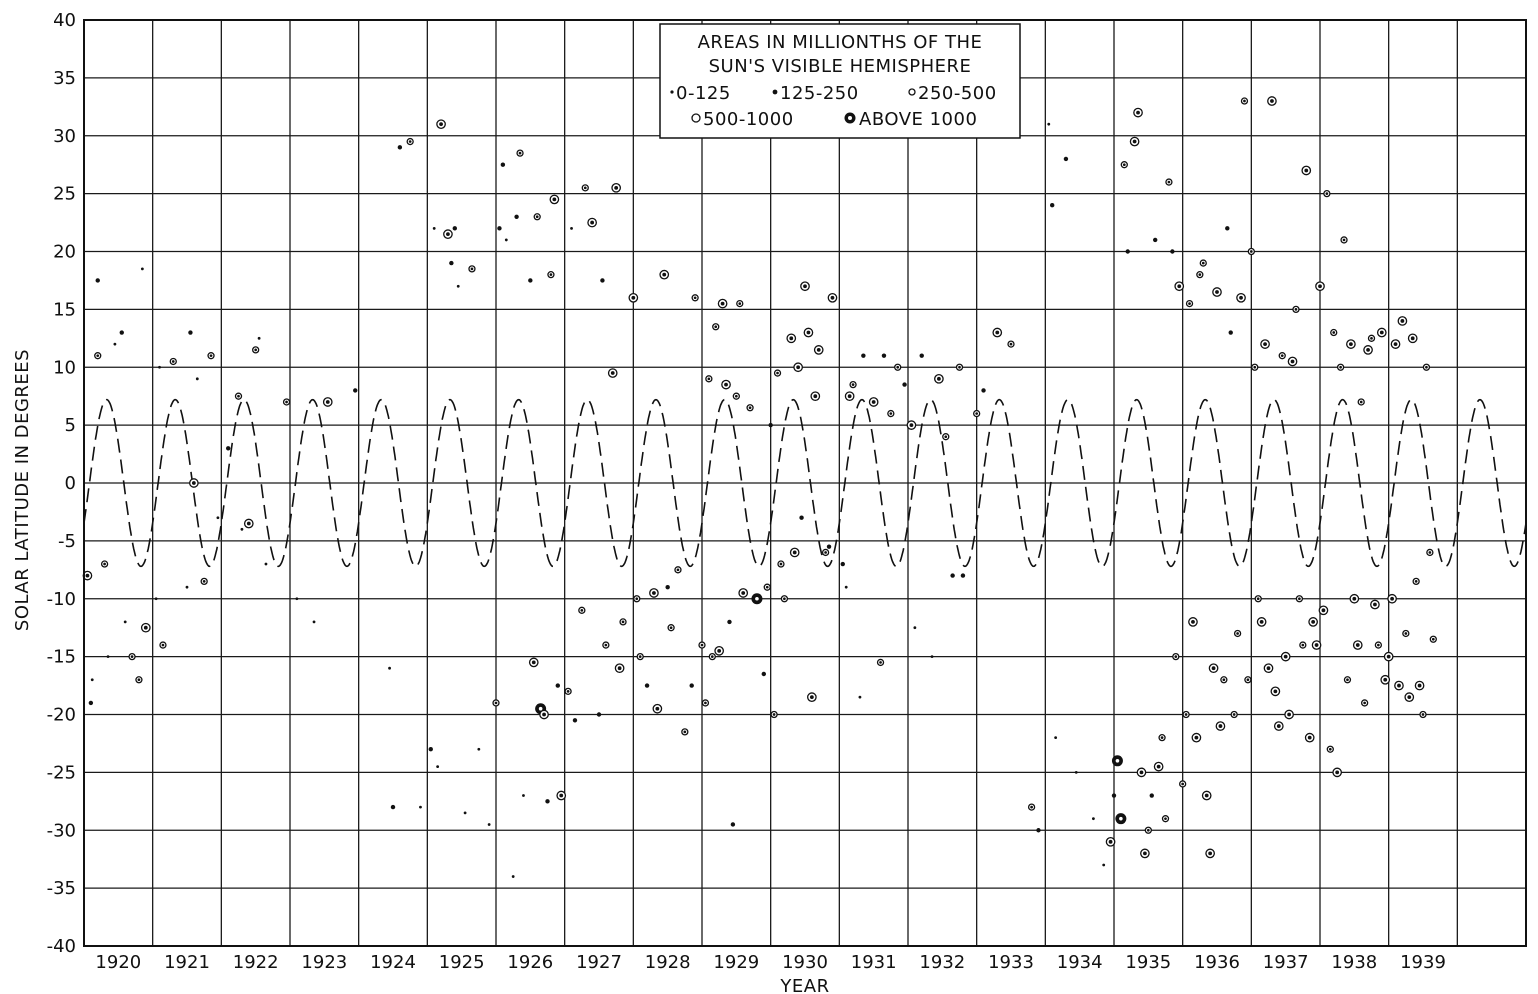  I want to click on y-tick-label: 5, so click(70, 425).